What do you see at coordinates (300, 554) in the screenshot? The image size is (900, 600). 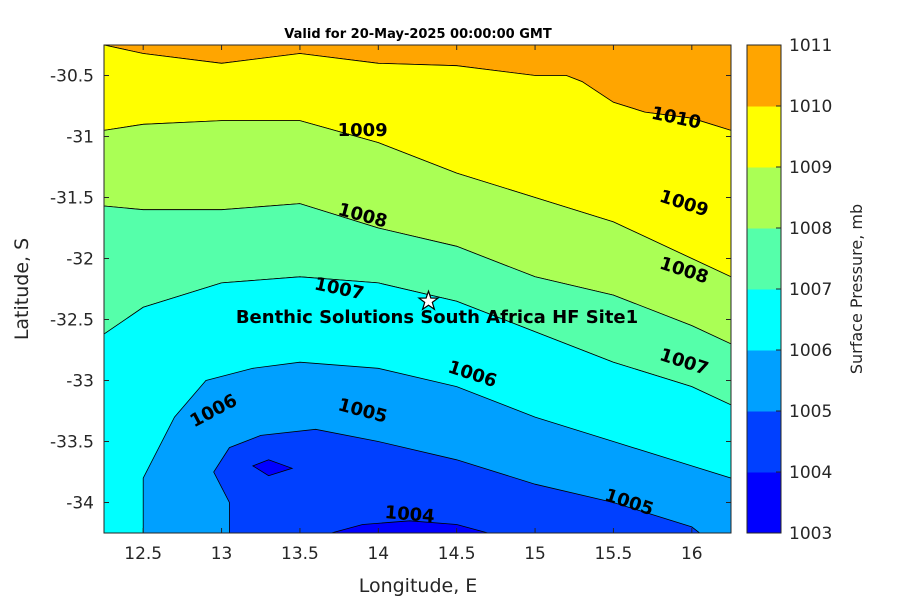 I see `x-tick-label: 13.5` at bounding box center [300, 554].